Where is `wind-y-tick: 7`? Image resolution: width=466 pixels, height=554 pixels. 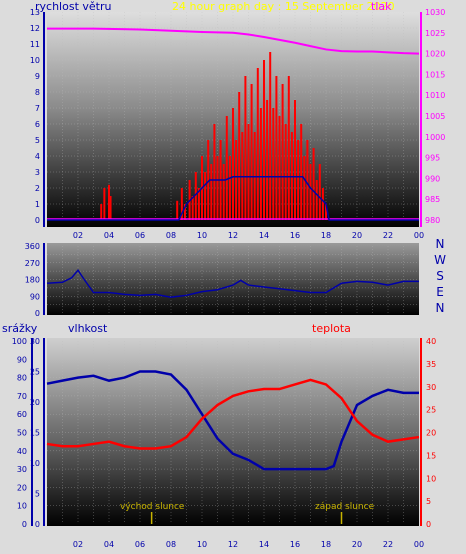 wind-y-tick: 7 is located at coordinates (37, 108).